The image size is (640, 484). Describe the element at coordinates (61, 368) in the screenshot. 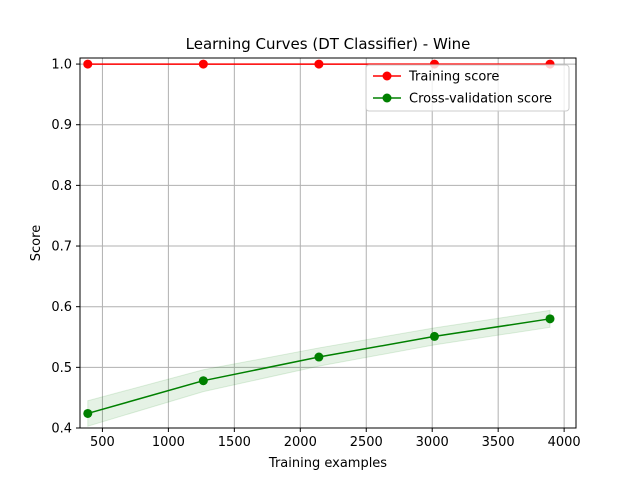

I see `y-tick-label: 0.5` at that location.